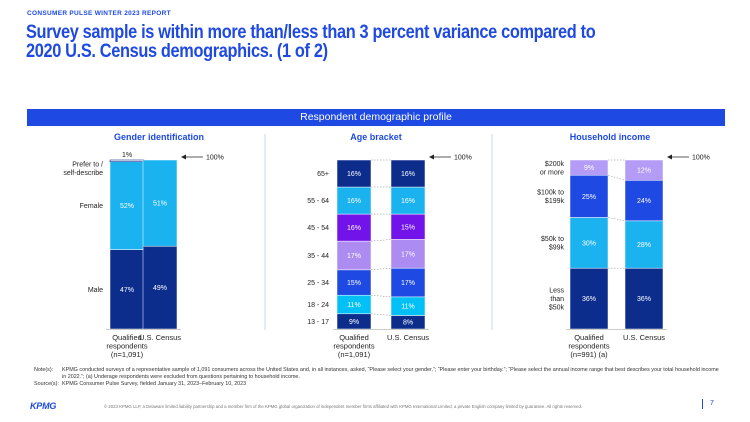 Image resolution: width=750 pixels, height=422 pixels. Describe the element at coordinates (616, 177) in the screenshot. I see `household-income-connector-100k-to-199k` at that location.